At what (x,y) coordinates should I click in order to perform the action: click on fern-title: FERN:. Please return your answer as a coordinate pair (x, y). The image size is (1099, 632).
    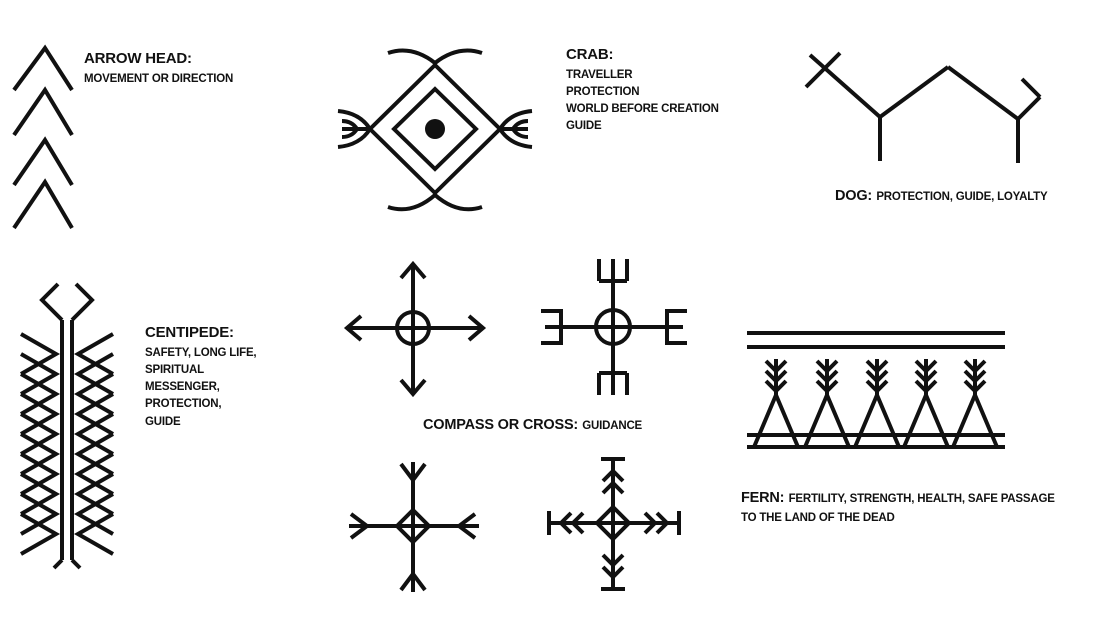
    Looking at the image, I should click on (763, 498).